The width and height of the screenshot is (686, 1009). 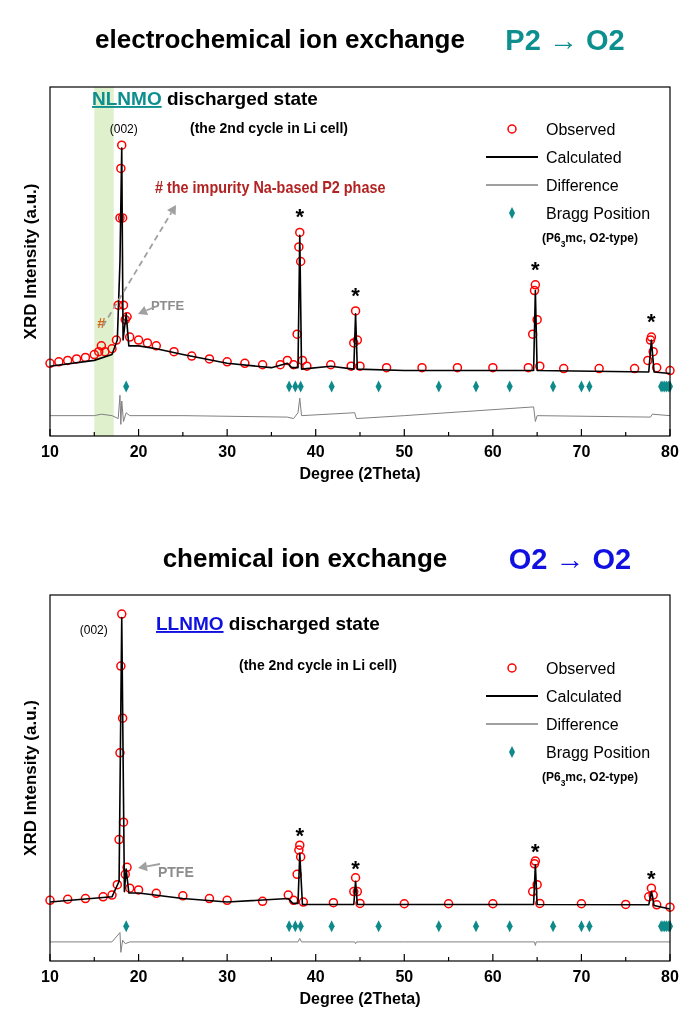 I want to click on chart-title: chemical ion exchange, so click(x=305, y=558).